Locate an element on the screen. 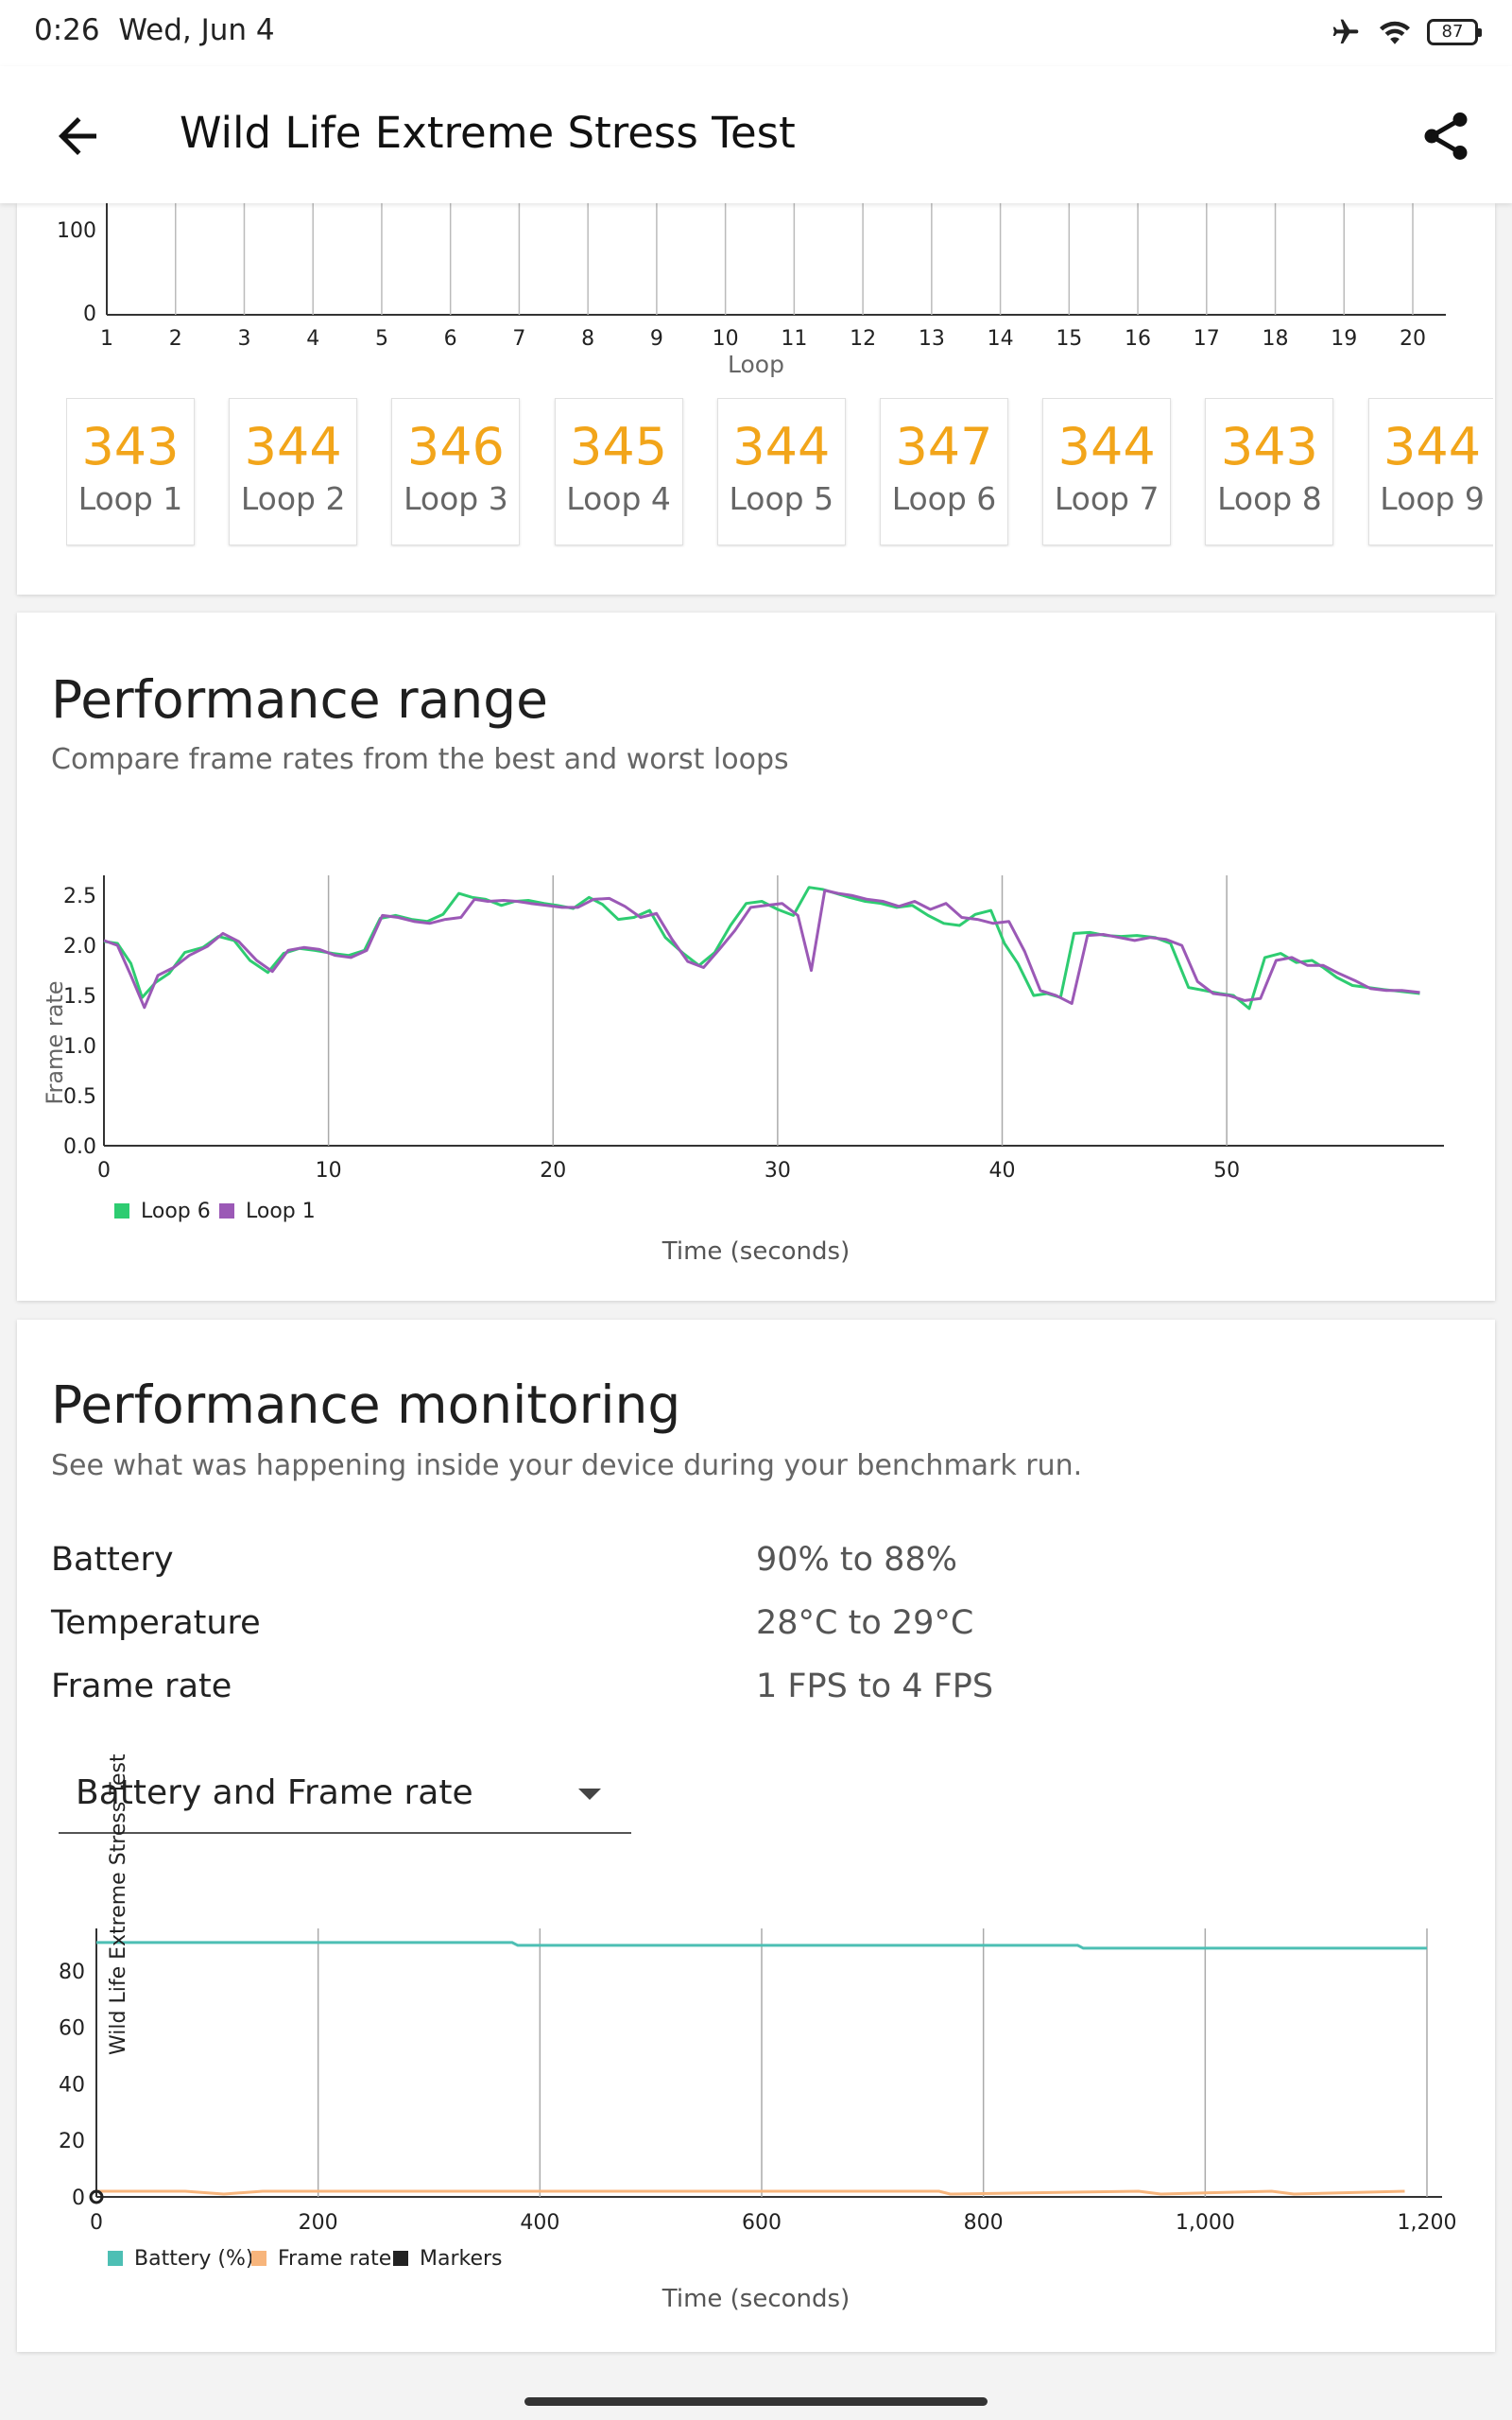  range-y-tick: 0.0 is located at coordinates (79, 1147).